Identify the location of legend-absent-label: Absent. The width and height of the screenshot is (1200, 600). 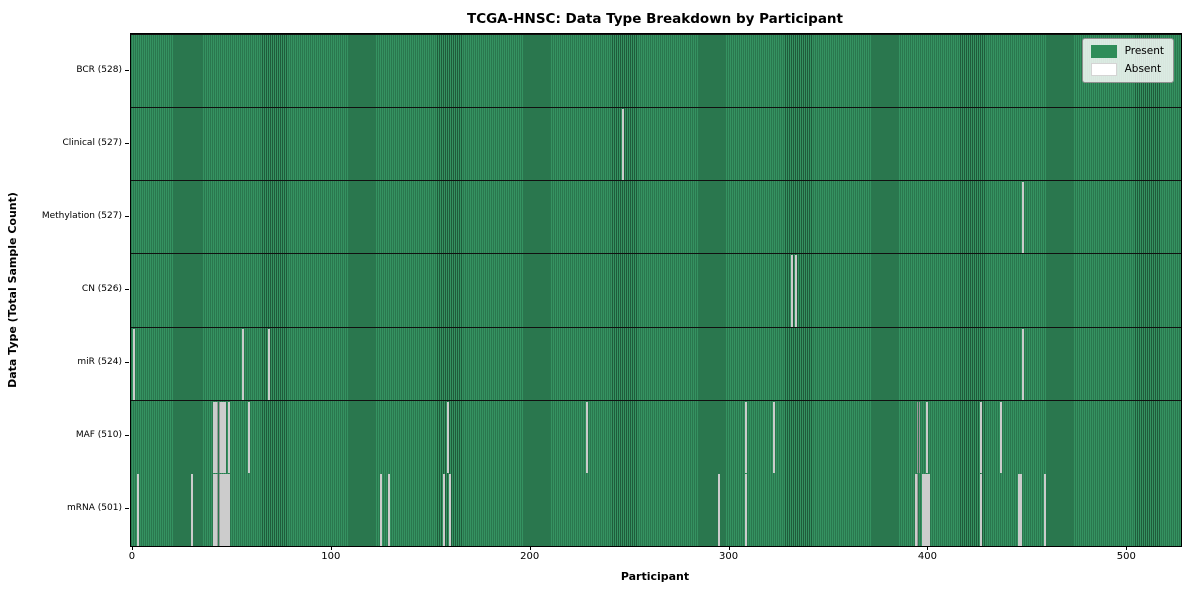
(1143, 69).